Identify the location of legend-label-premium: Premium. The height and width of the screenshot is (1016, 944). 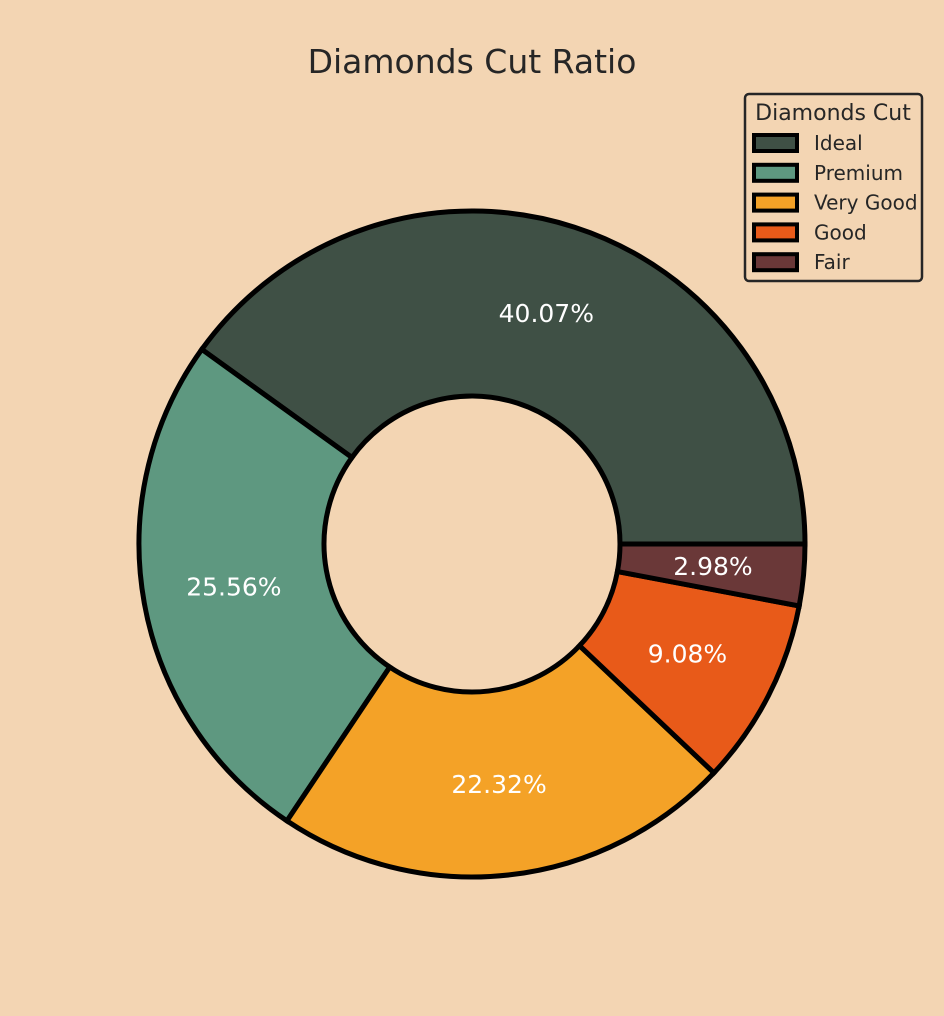
(858, 173).